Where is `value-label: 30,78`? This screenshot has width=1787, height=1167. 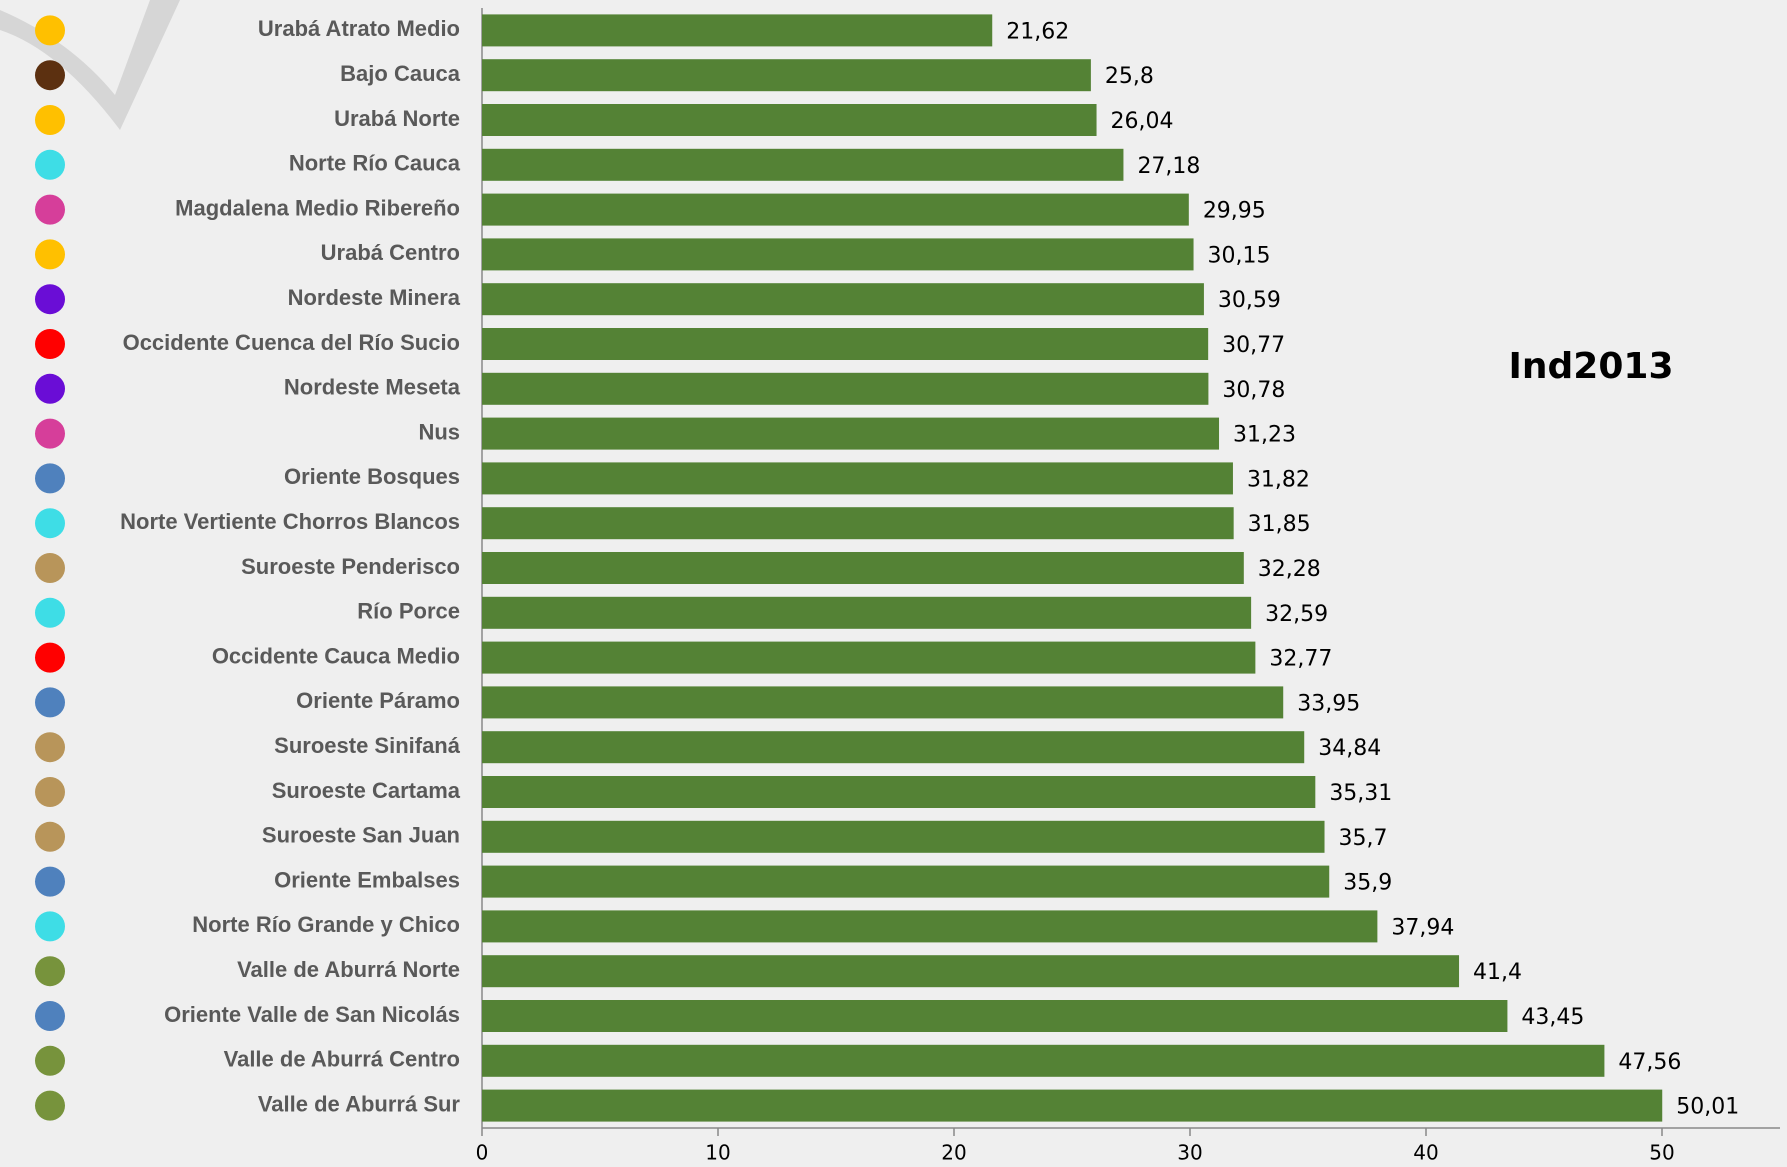
value-label: 30,78 is located at coordinates (1253, 390).